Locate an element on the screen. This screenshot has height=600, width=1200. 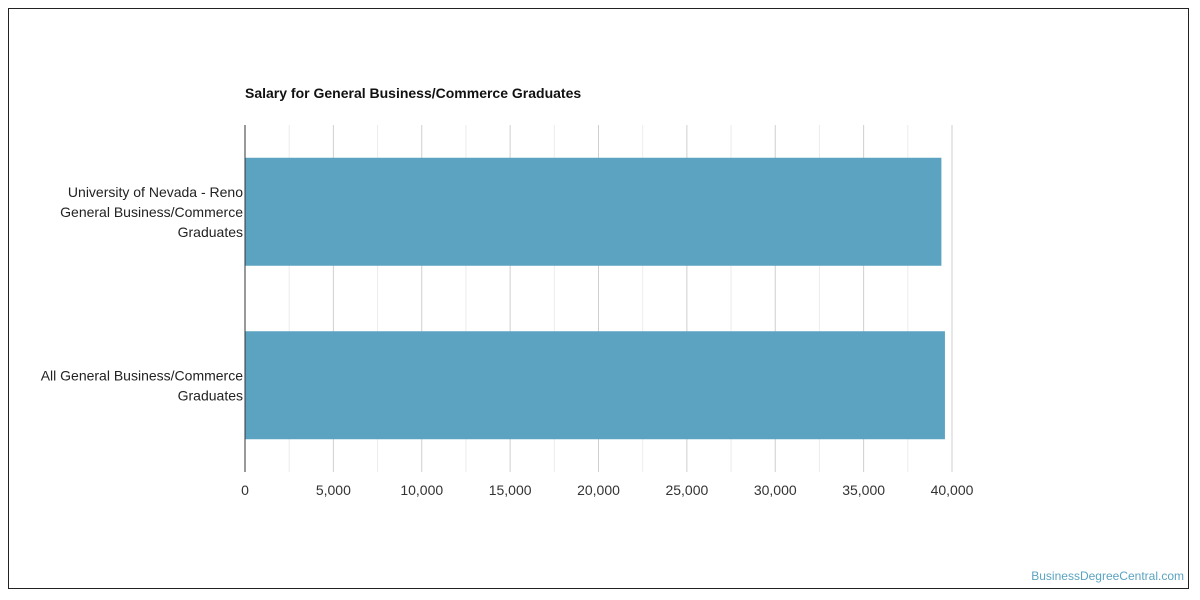
x-tick-label: 40,000 is located at coordinates (952, 490).